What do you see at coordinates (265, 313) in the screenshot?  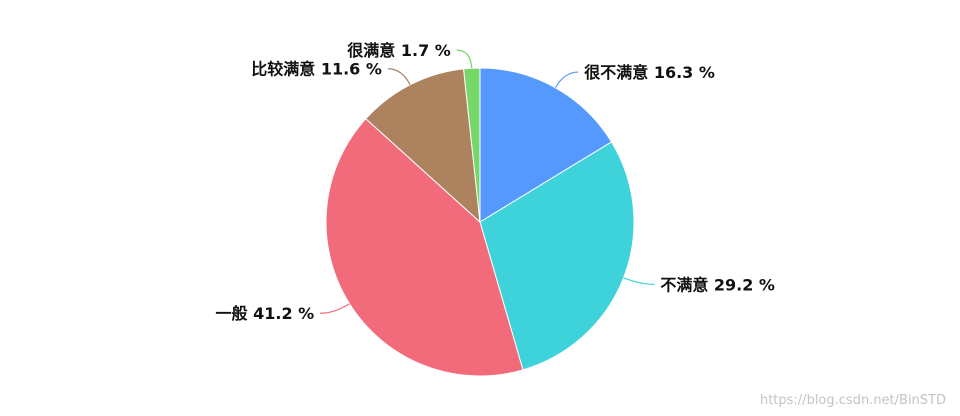 I see `slice-label-2: 一般 41.2 %` at bounding box center [265, 313].